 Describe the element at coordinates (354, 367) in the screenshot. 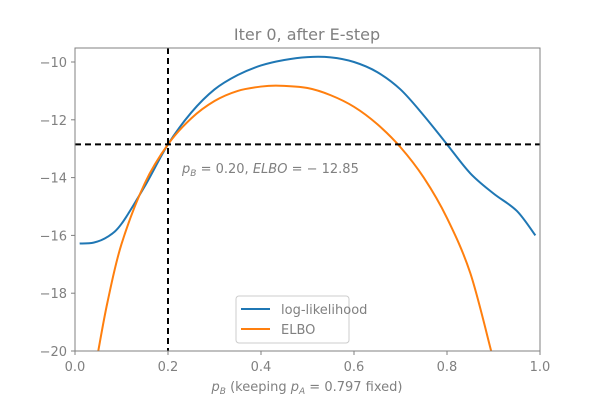

I see `x-tick-label: 0.6` at that location.